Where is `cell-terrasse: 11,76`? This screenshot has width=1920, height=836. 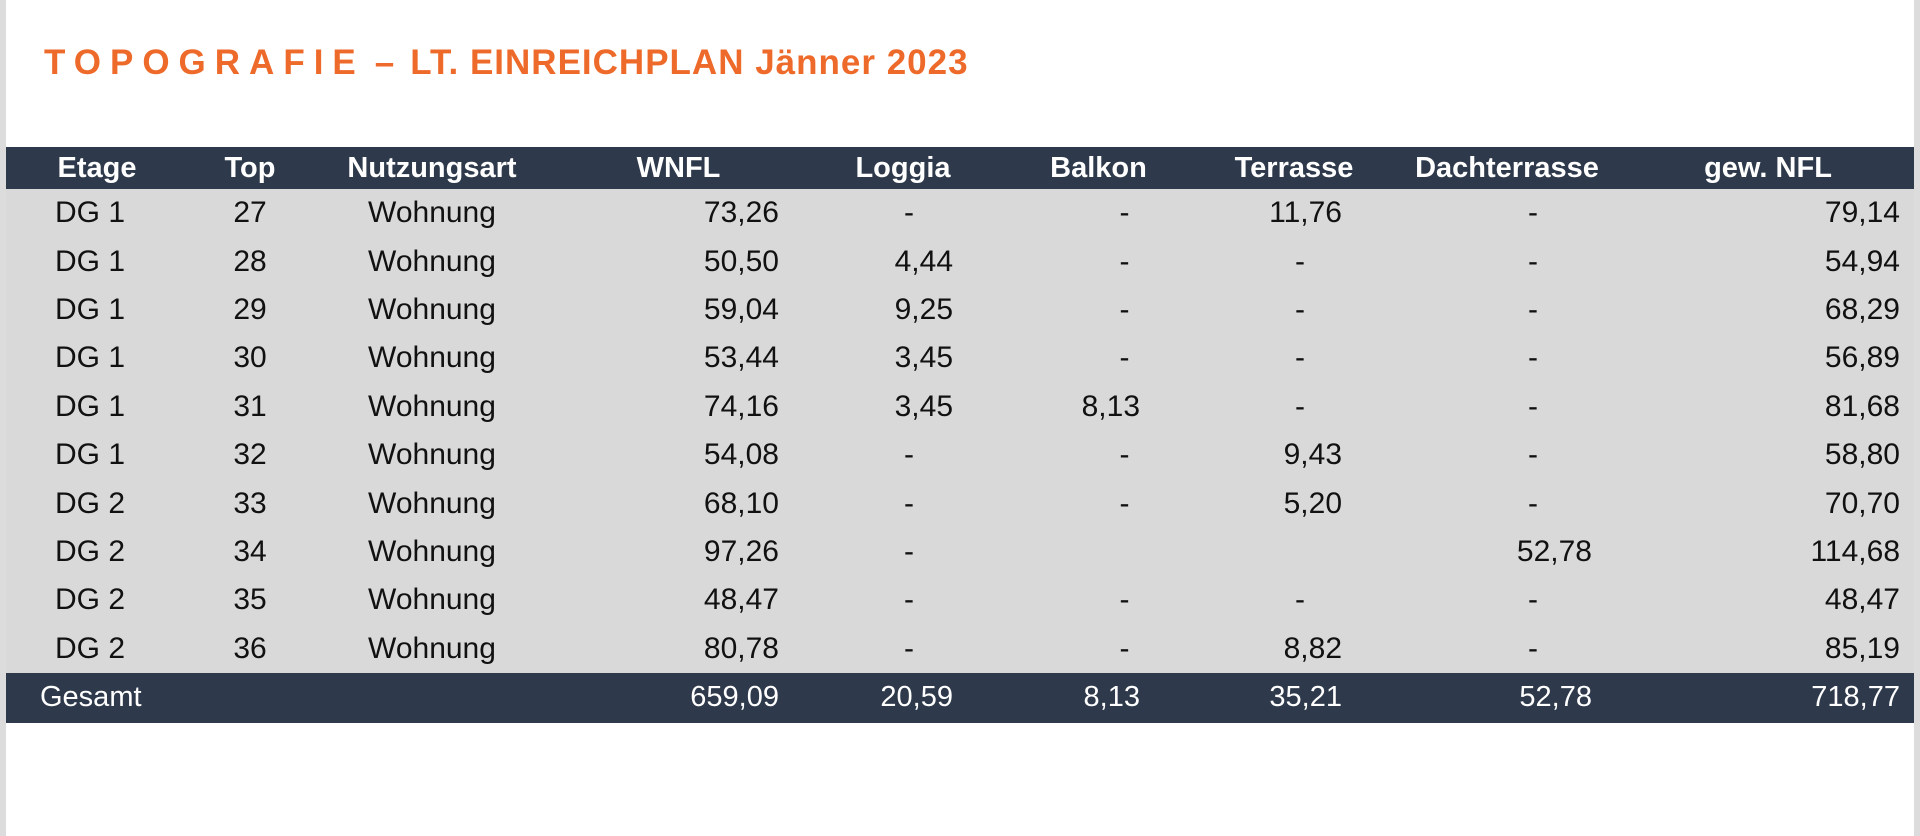
cell-terrasse: 11,76 is located at coordinates (1305, 213).